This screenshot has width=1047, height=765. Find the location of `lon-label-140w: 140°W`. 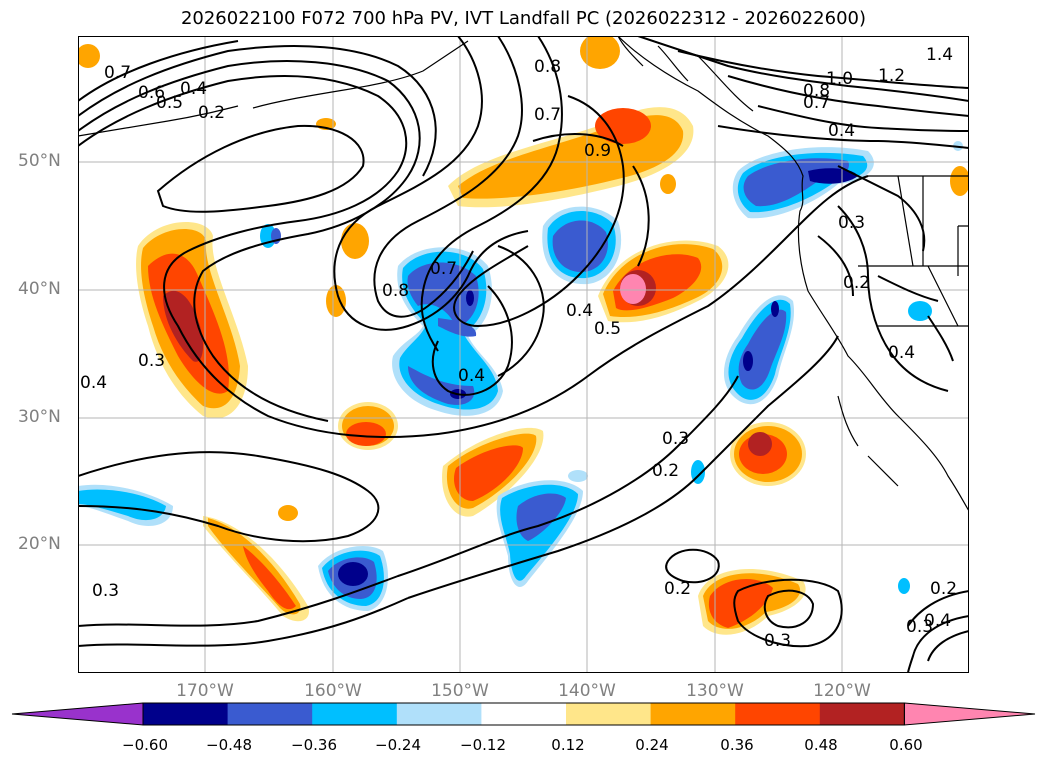

lon-label-140w: 140°W is located at coordinates (587, 691).